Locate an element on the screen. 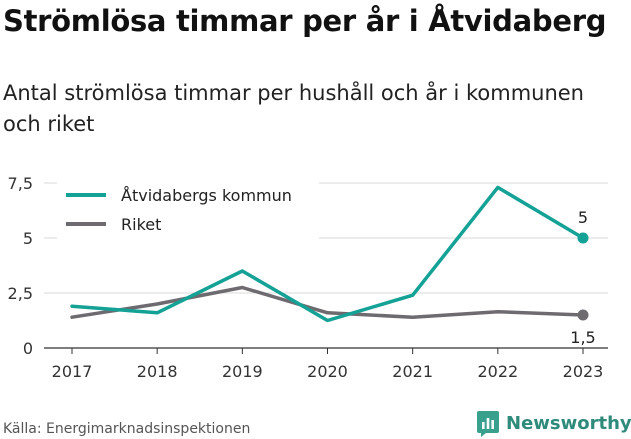 The height and width of the screenshot is (439, 631). y-tick-label: 7,5 is located at coordinates (20, 183).